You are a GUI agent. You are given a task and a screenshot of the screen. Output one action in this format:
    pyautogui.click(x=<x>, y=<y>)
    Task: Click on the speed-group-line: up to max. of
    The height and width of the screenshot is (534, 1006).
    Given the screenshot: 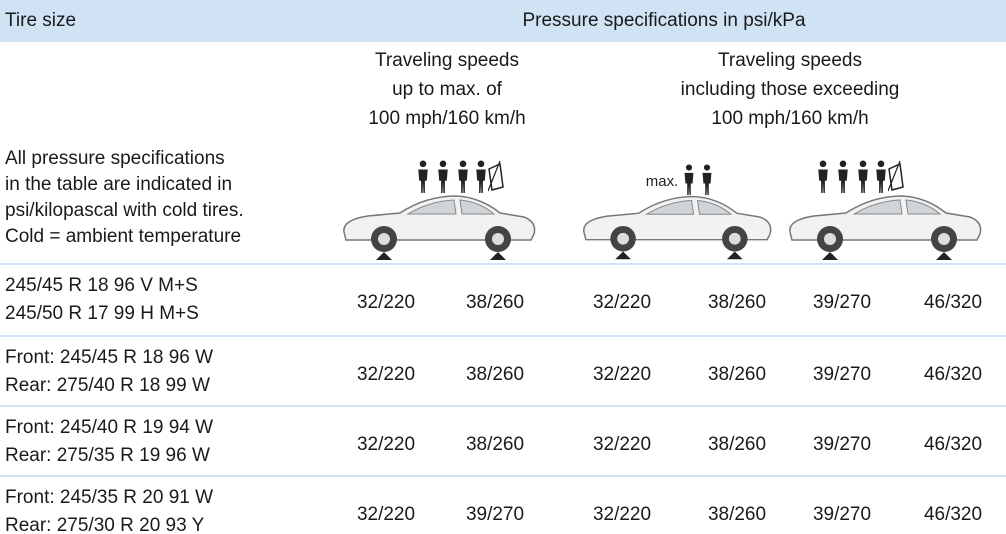 What is the action you would take?
    pyautogui.click(x=447, y=89)
    